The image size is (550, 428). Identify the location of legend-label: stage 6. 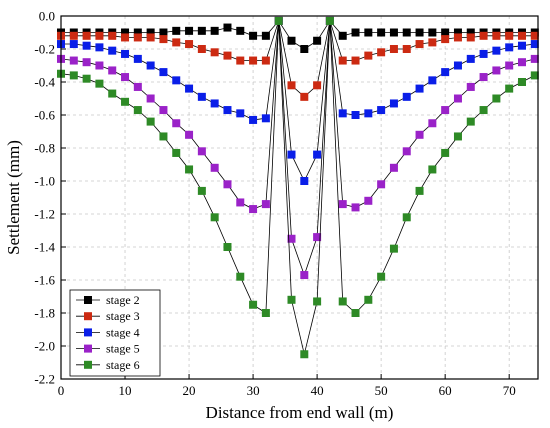
(123, 365).